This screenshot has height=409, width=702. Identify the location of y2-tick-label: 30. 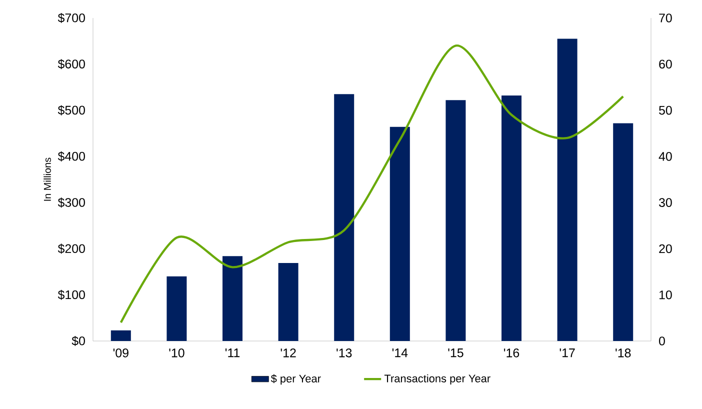
(665, 202).